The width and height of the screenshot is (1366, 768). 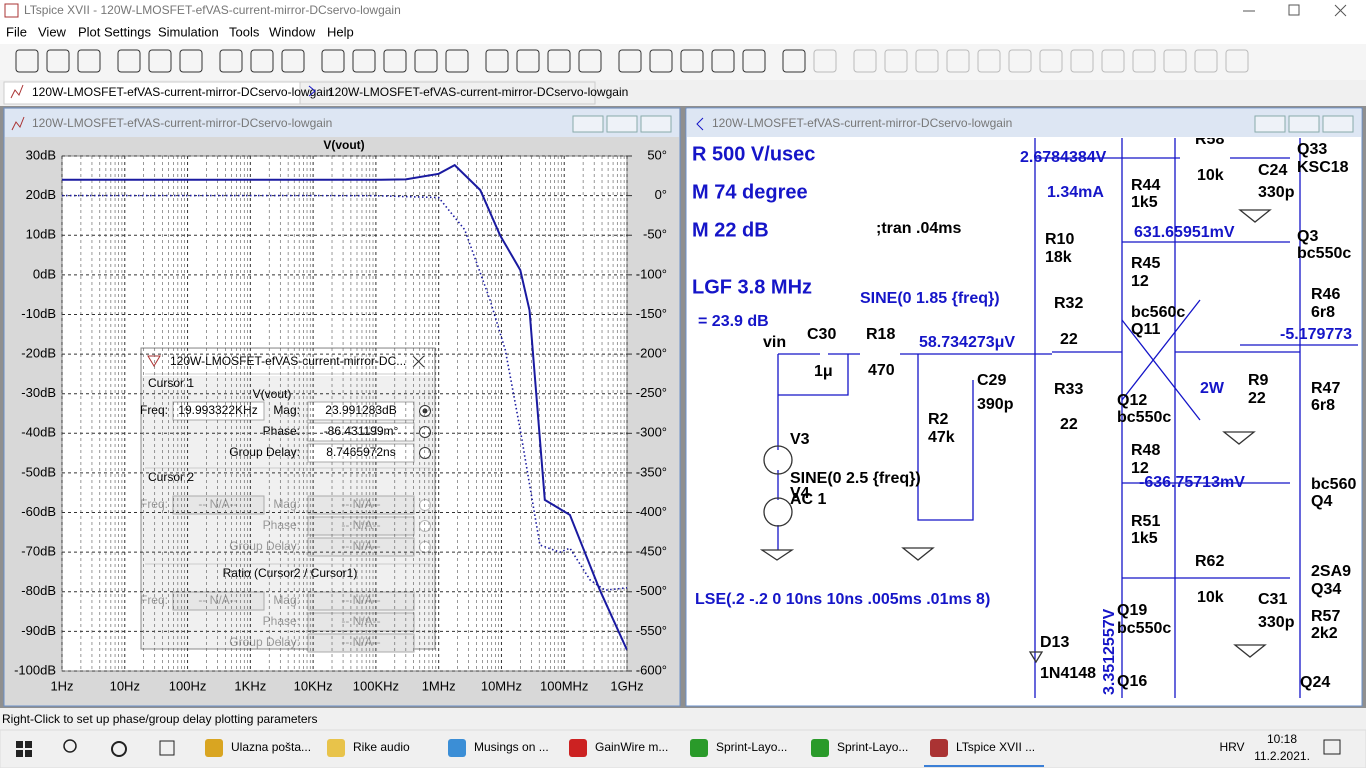 I want to click on clock-time: 10:18, so click(x=1282, y=739).